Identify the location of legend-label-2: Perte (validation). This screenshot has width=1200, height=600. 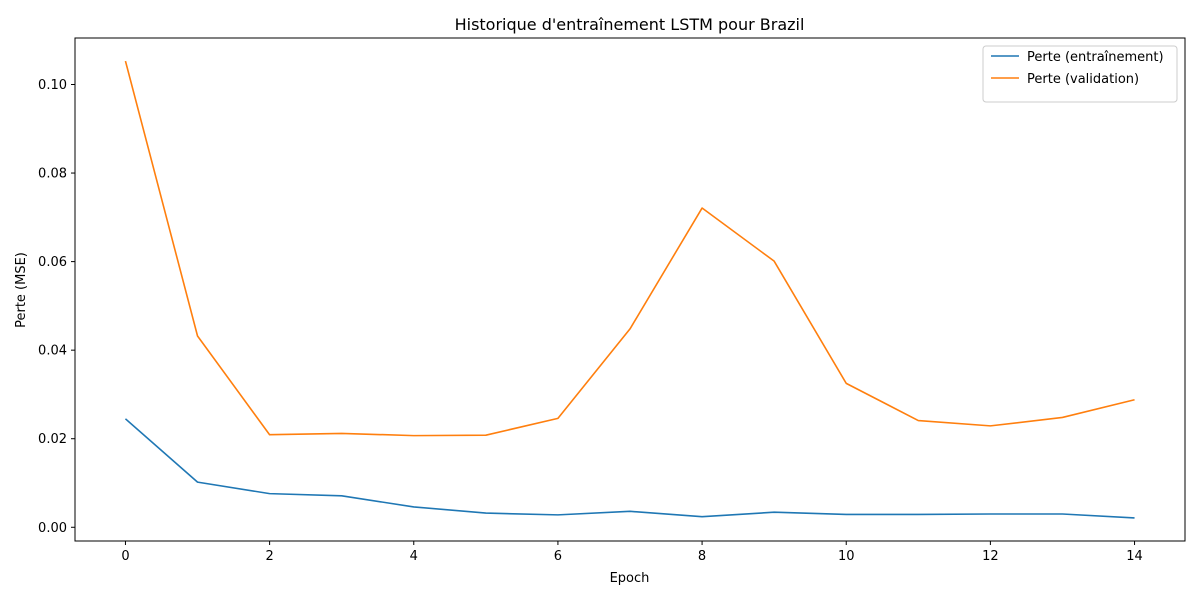
(1083, 79).